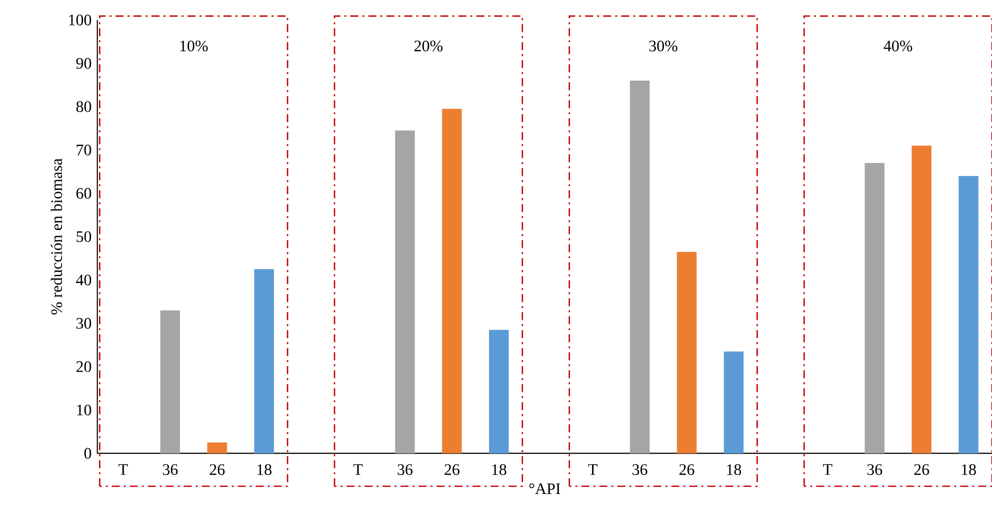 The height and width of the screenshot is (529, 992). What do you see at coordinates (898, 46) in the screenshot?
I see `annotation: 40%` at bounding box center [898, 46].